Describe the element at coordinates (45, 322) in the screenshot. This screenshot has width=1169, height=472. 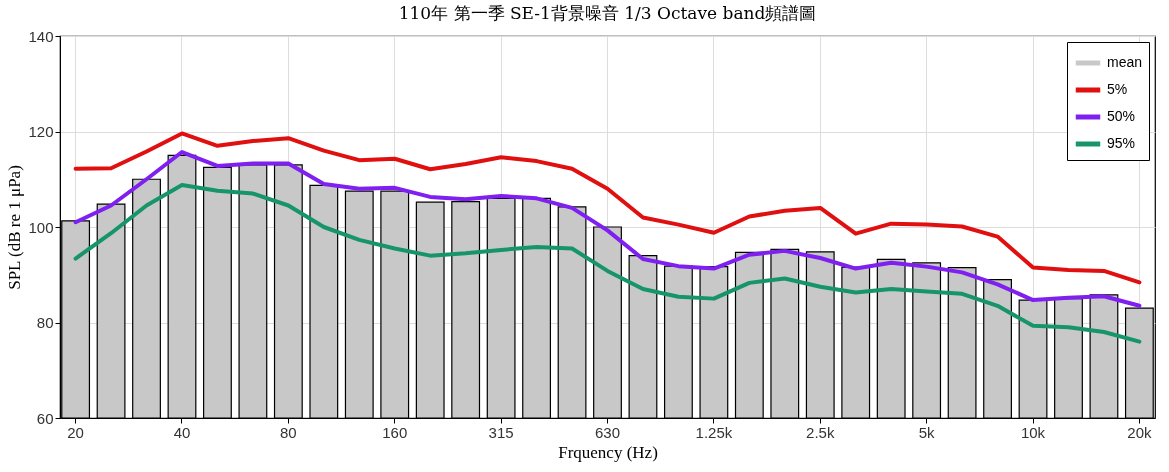
I see `y-tick-label: 80` at that location.